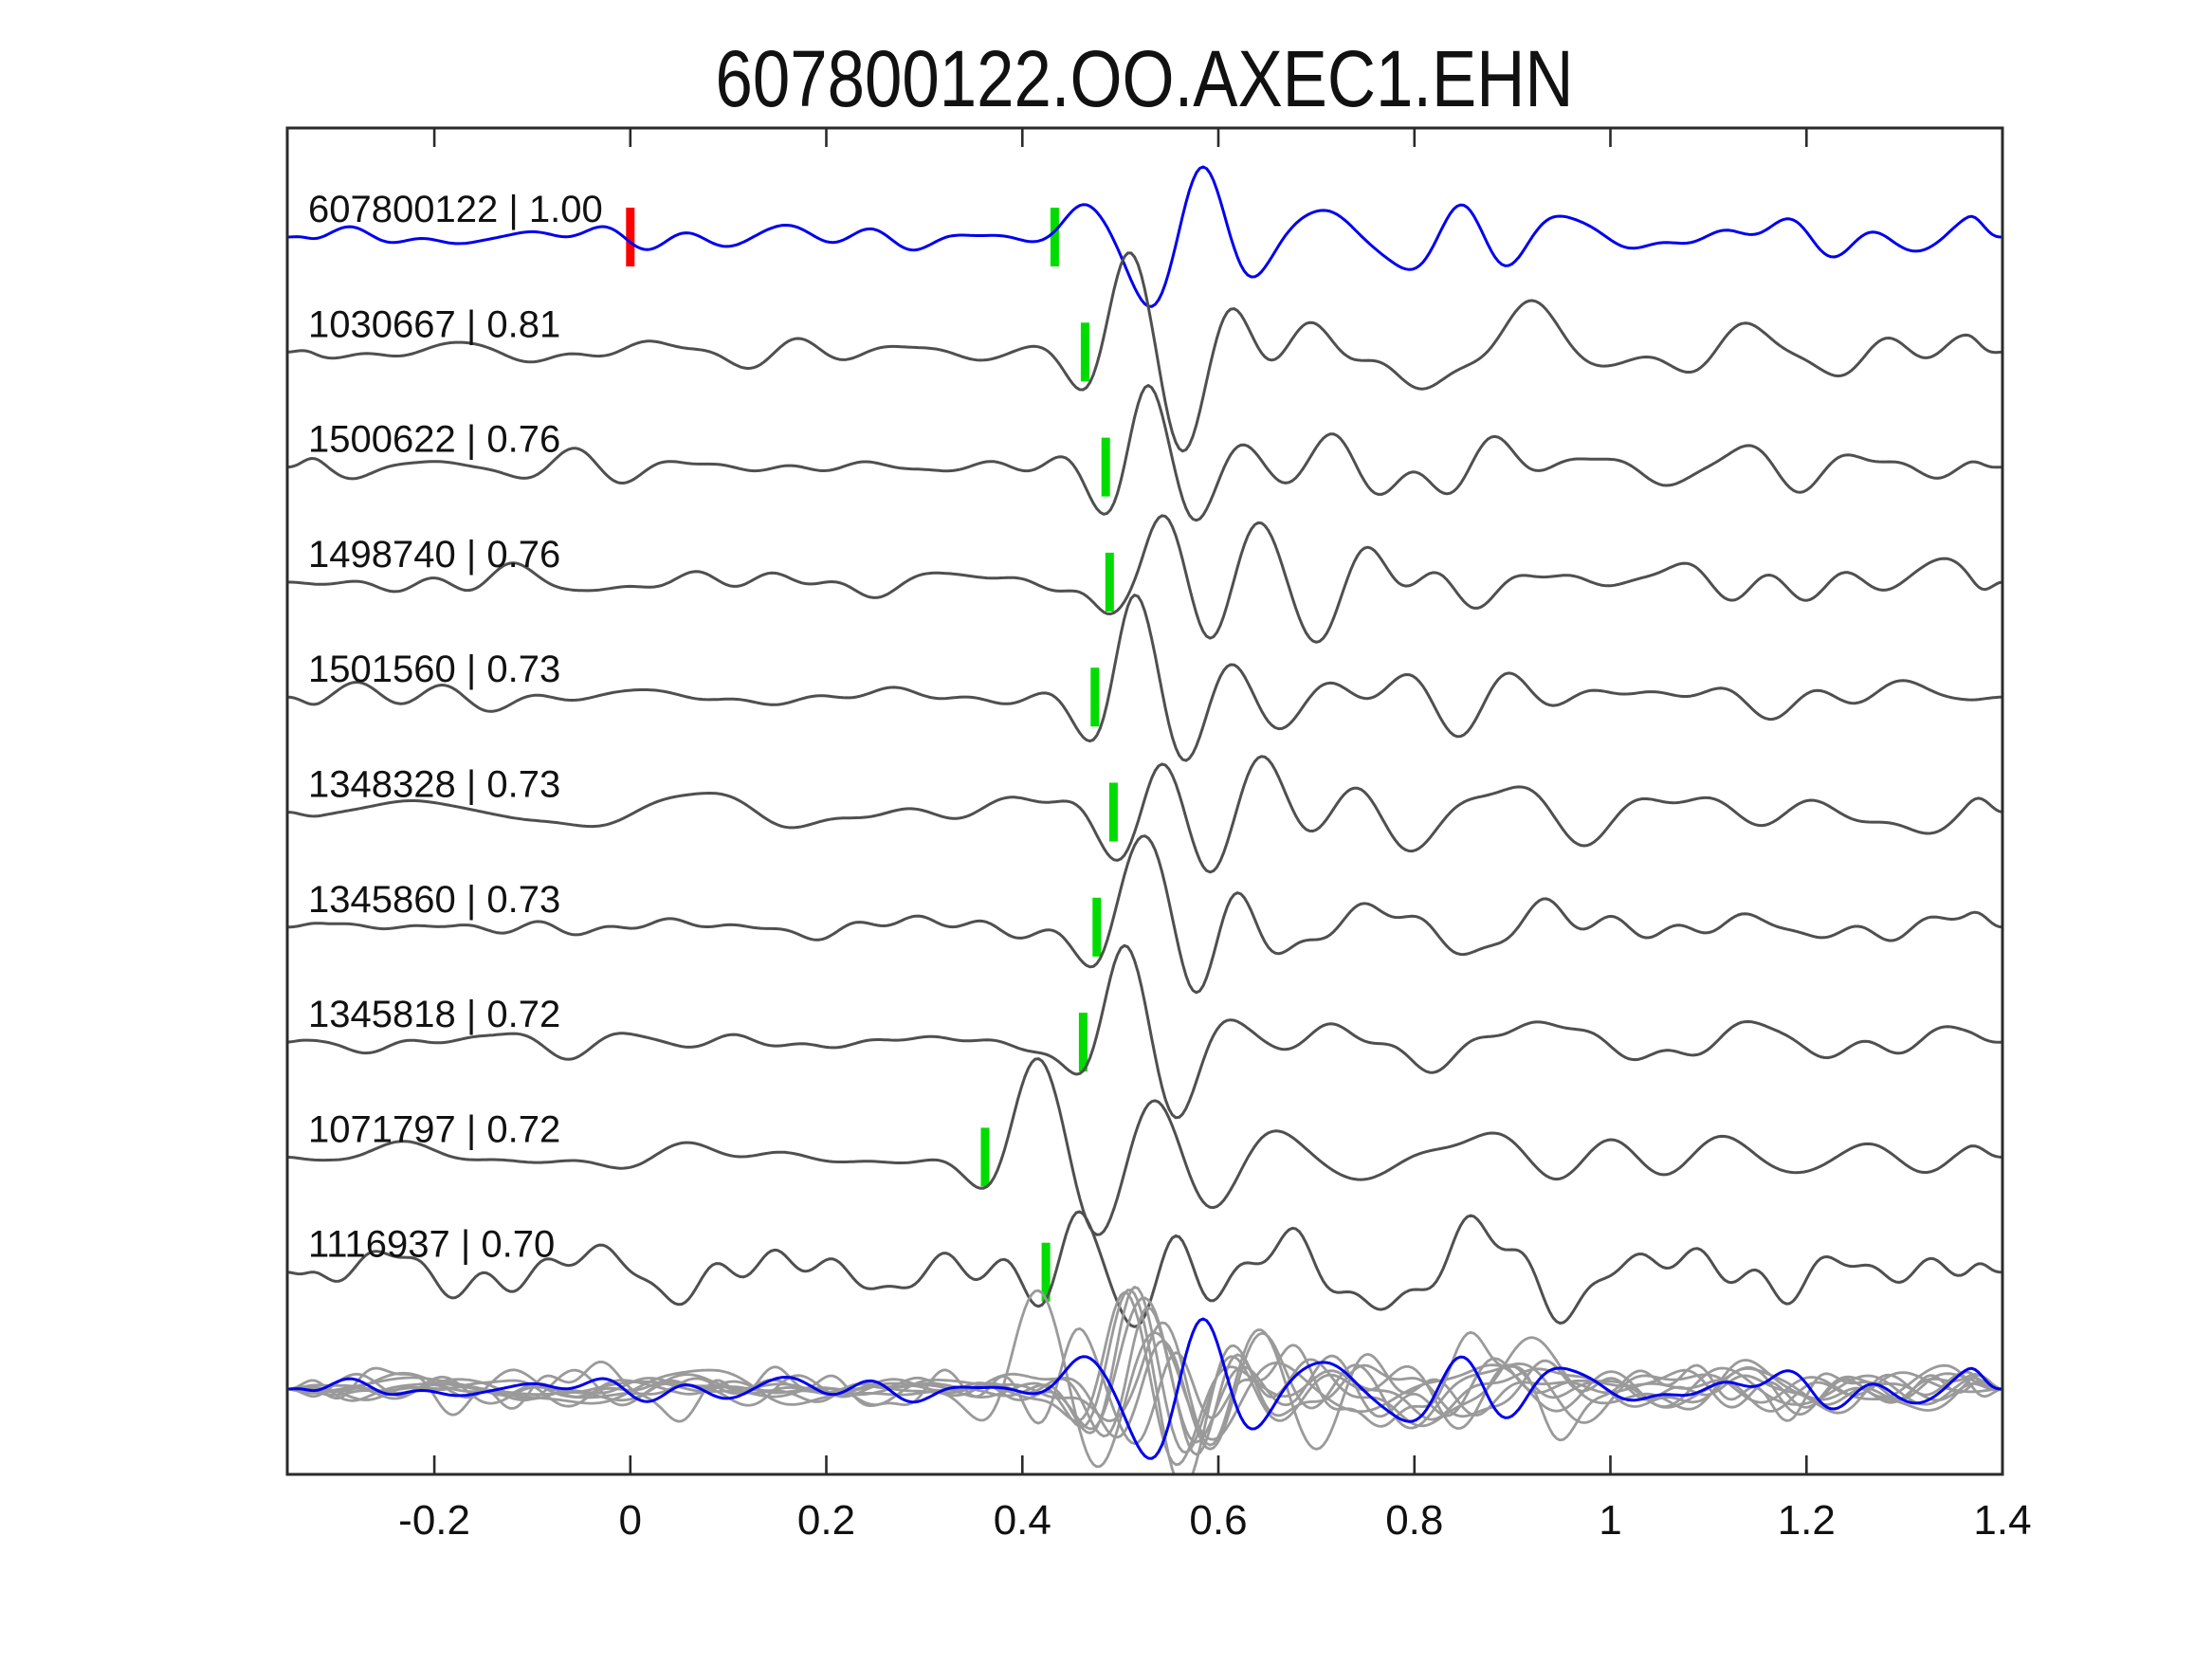 This screenshot has height=1664, width=2212. What do you see at coordinates (1144, 236) in the screenshot?
I see `template-trace-path` at bounding box center [1144, 236].